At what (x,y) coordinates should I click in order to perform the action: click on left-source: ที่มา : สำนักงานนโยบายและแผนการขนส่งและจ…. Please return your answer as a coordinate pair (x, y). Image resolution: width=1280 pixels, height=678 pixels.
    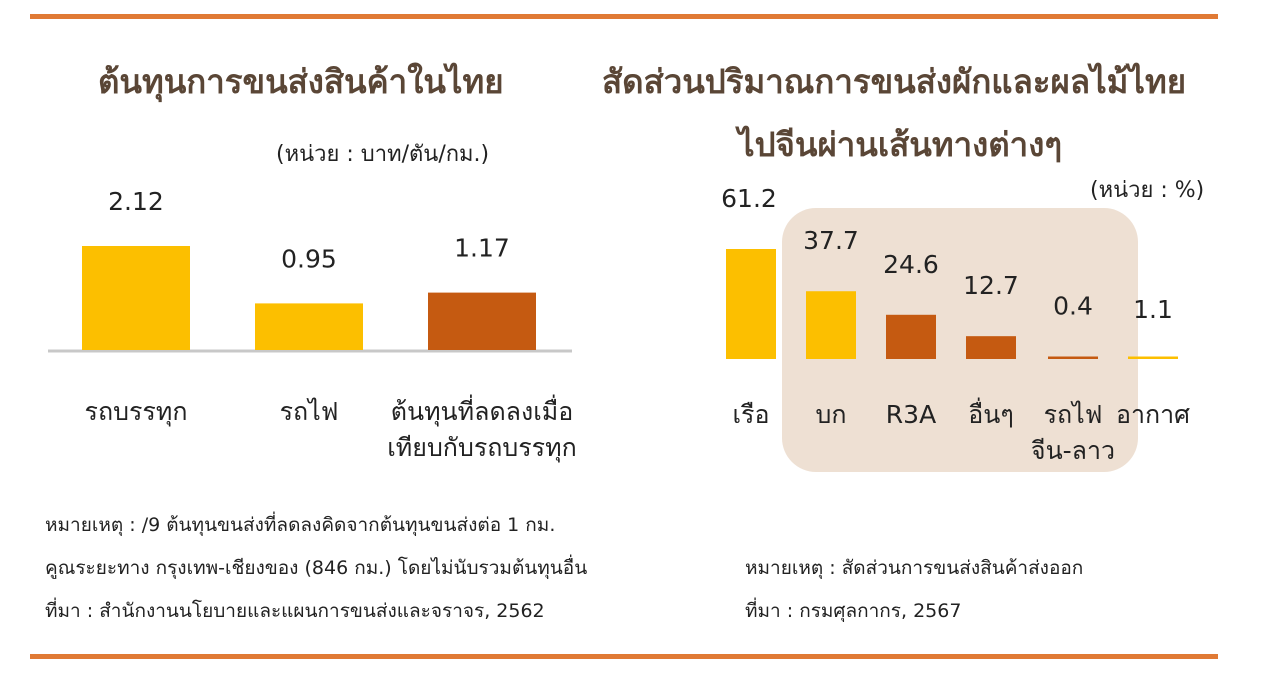
    Looking at the image, I should click on (295, 611).